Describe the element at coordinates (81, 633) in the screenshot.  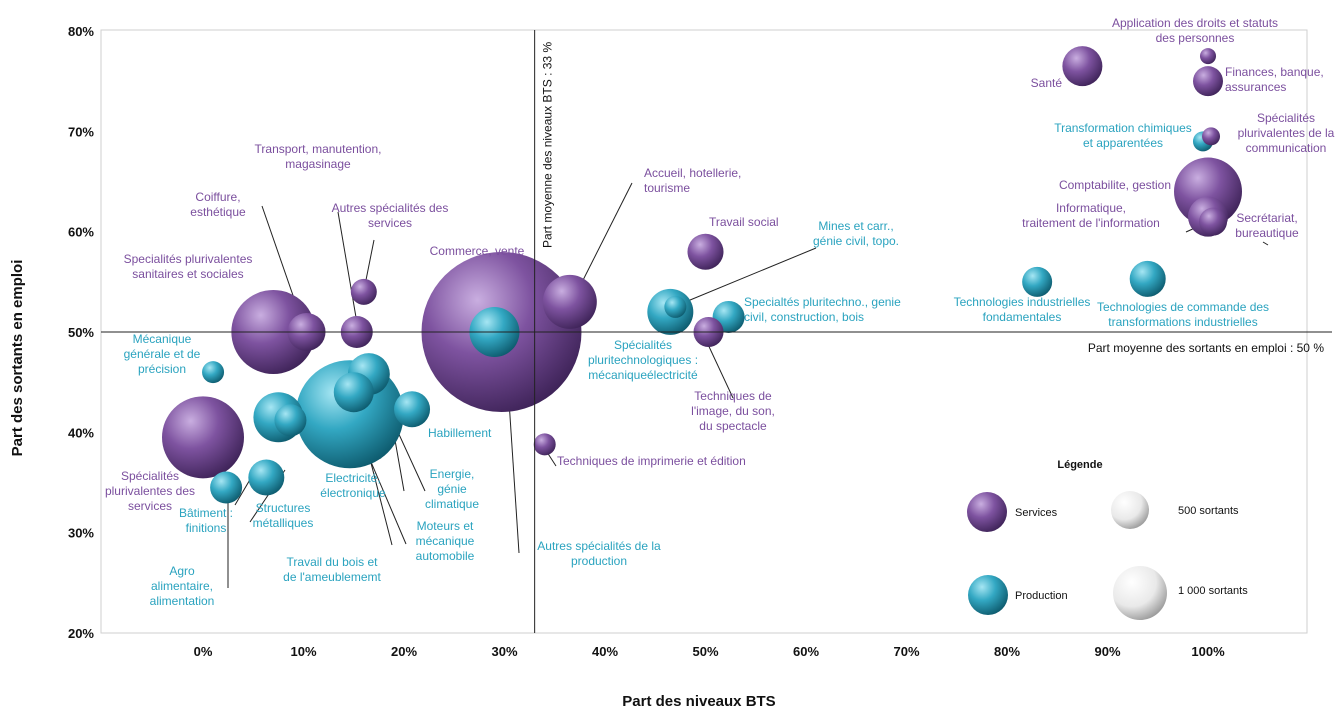
I see `y-tick-label: 20%` at that location.